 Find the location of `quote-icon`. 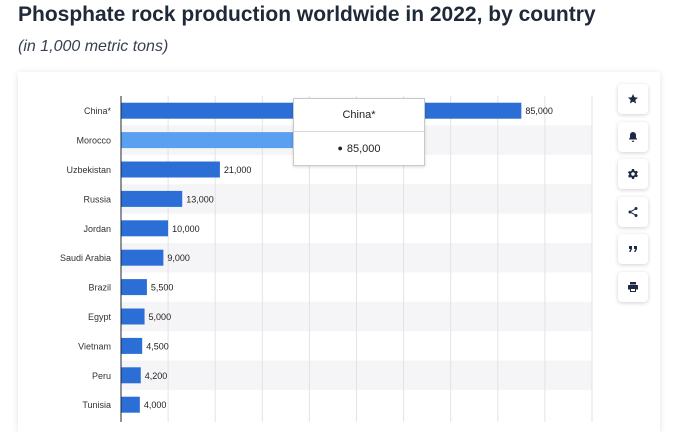

quote-icon is located at coordinates (633, 249).